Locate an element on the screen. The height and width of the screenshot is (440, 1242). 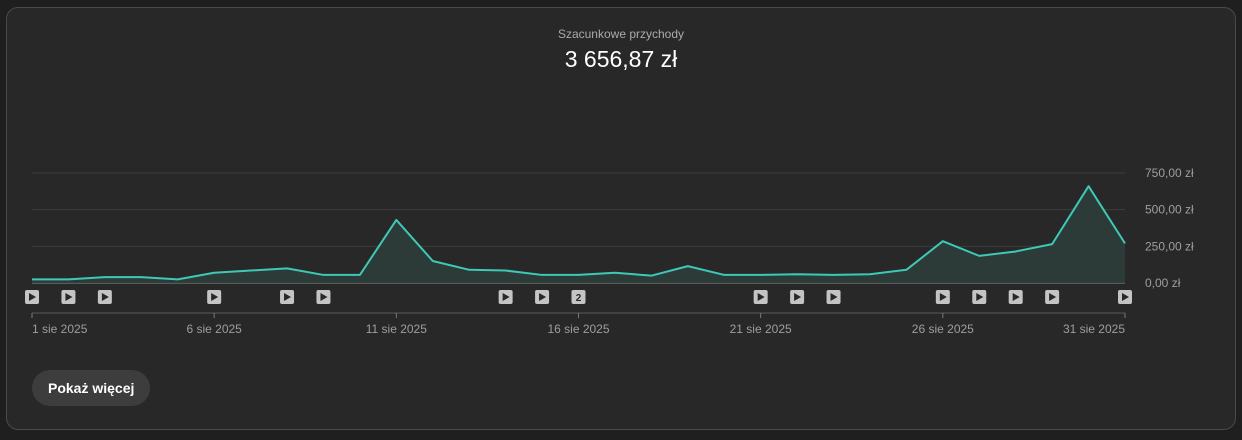
y-tick-label: 500,00 zł is located at coordinates (1169, 210).